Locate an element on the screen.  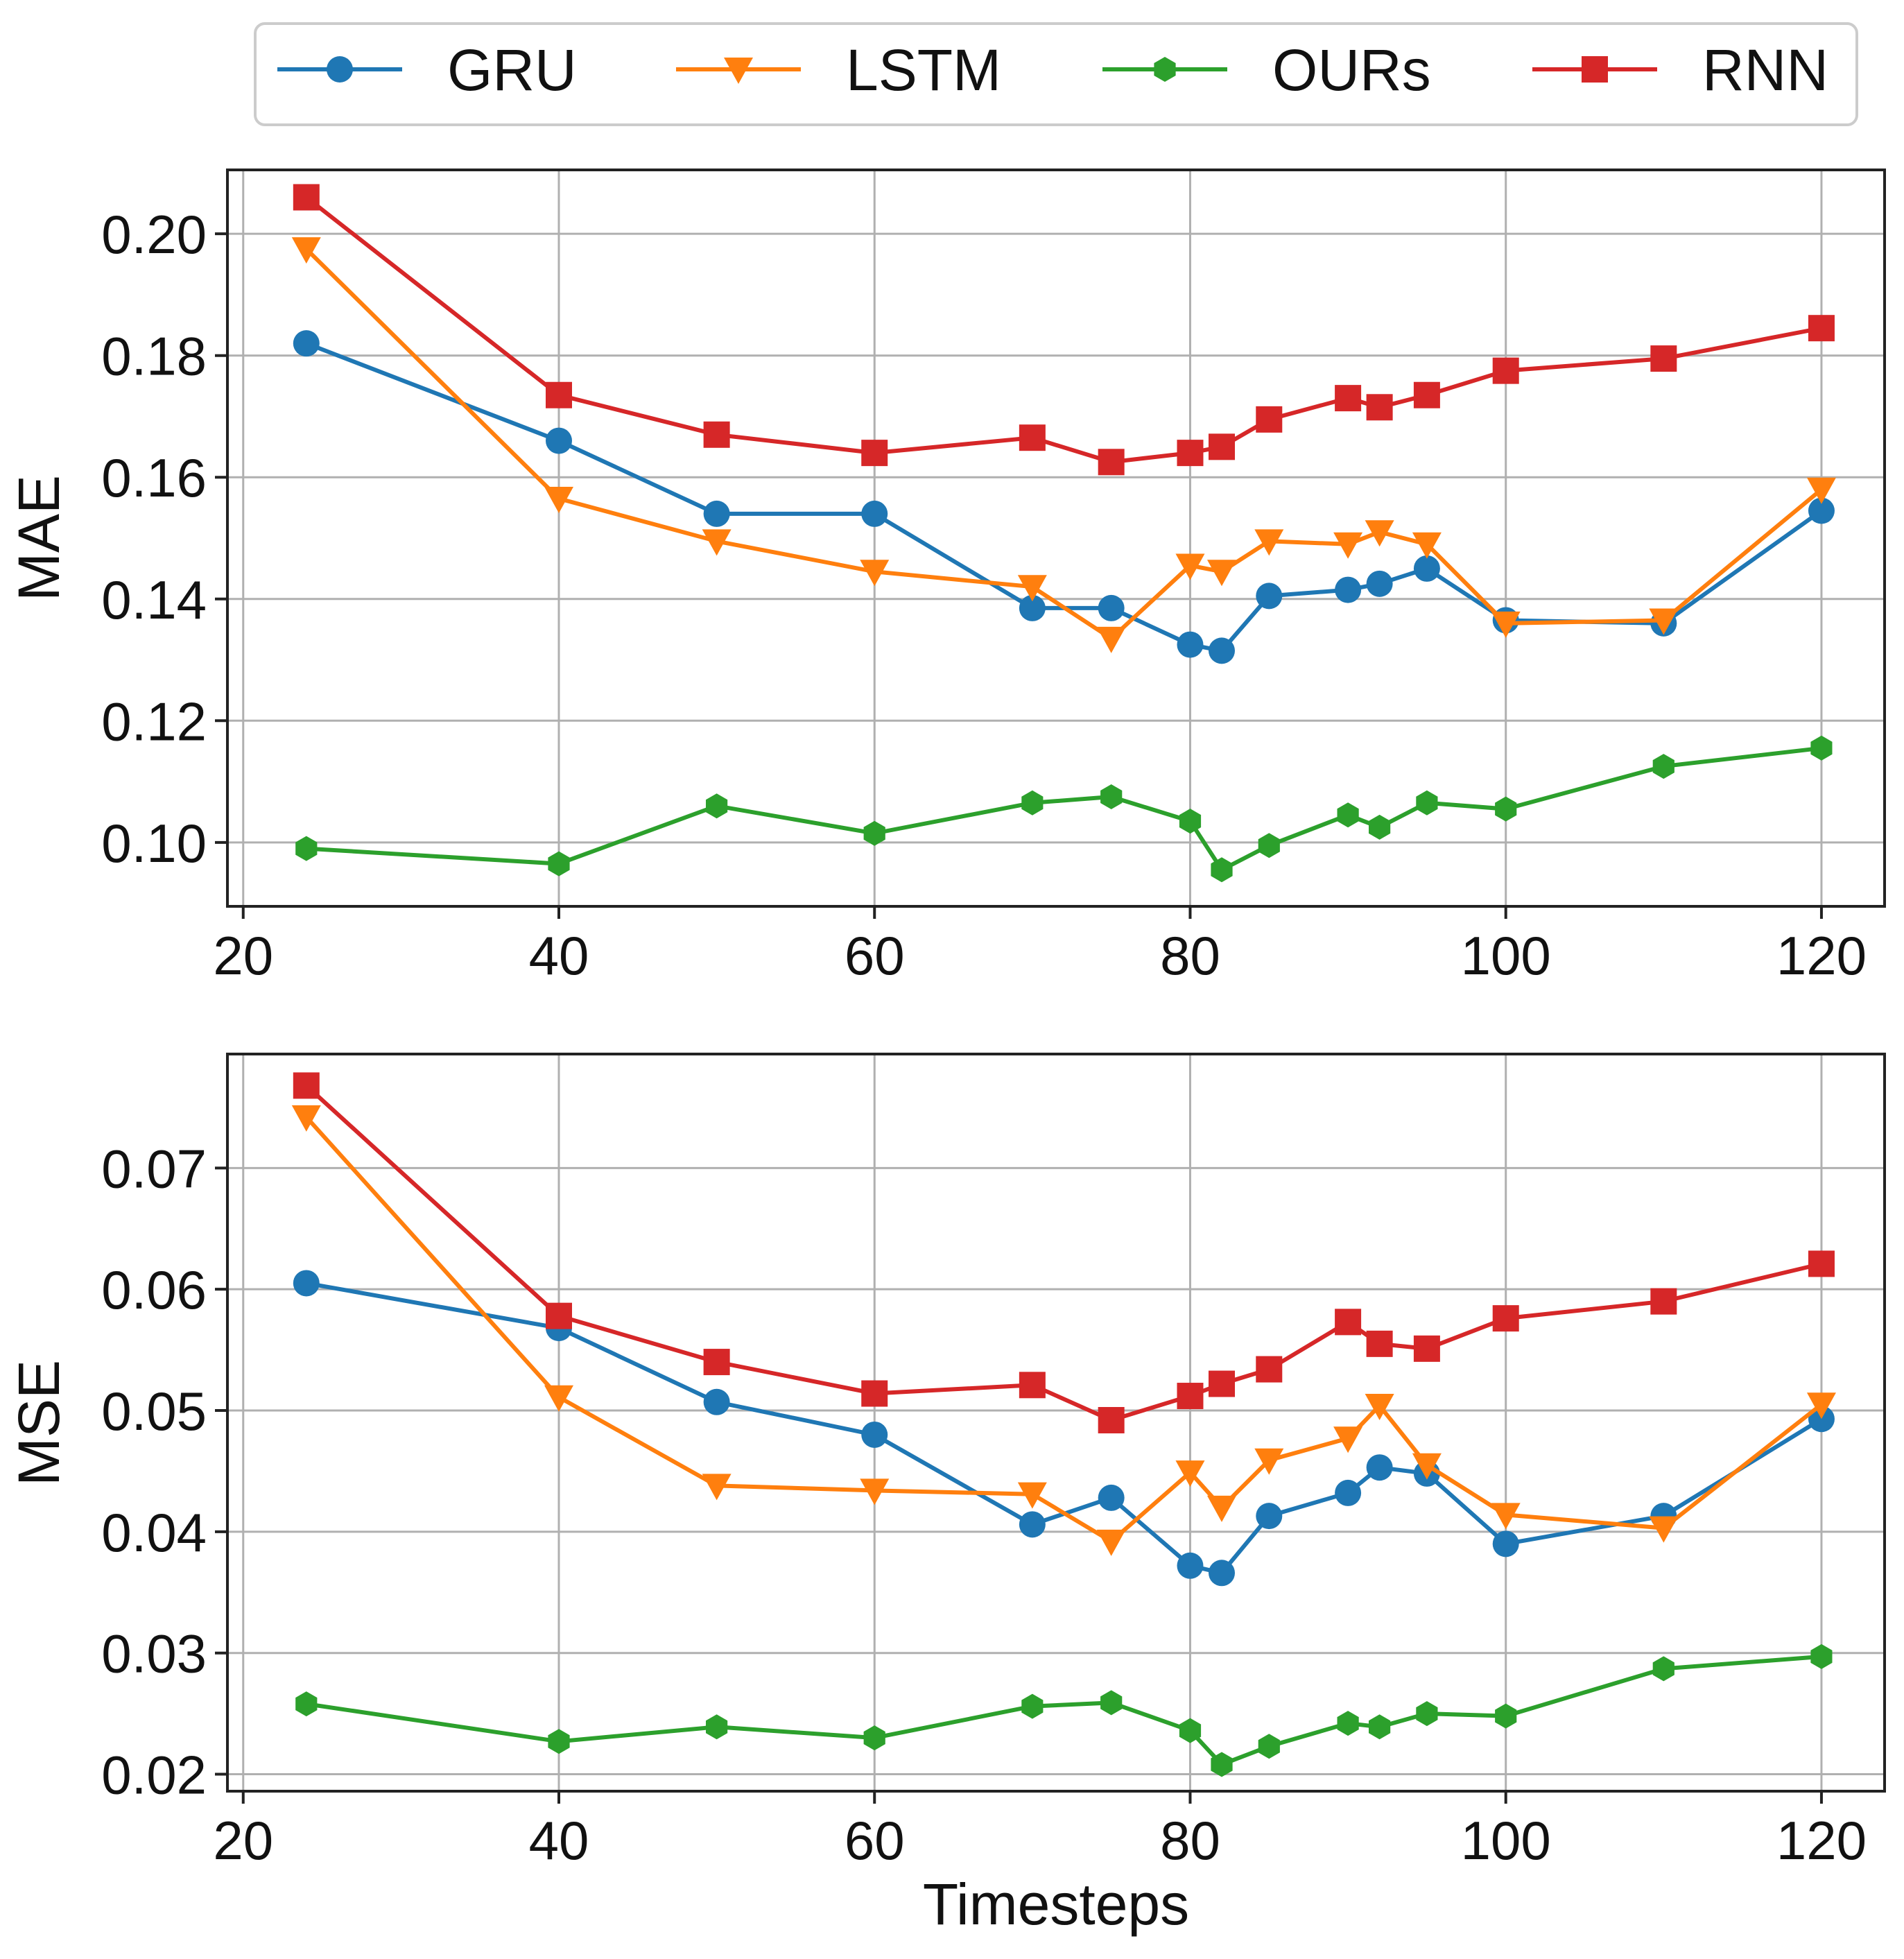
mae-series-ours is located at coordinates (1064, 809).